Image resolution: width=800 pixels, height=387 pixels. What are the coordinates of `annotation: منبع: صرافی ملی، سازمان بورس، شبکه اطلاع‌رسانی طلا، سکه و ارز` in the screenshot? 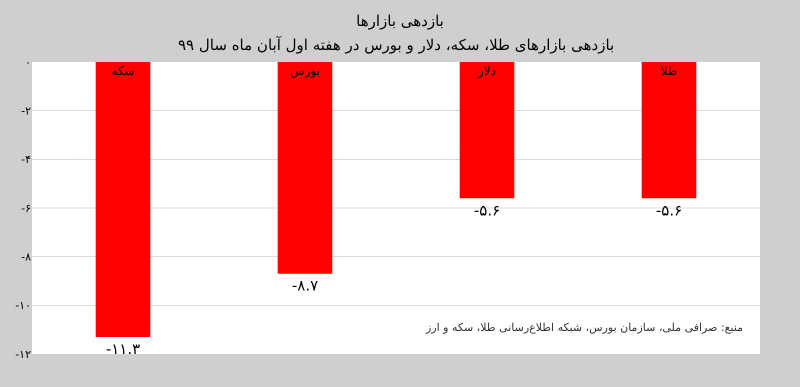 It's located at (584, 327).